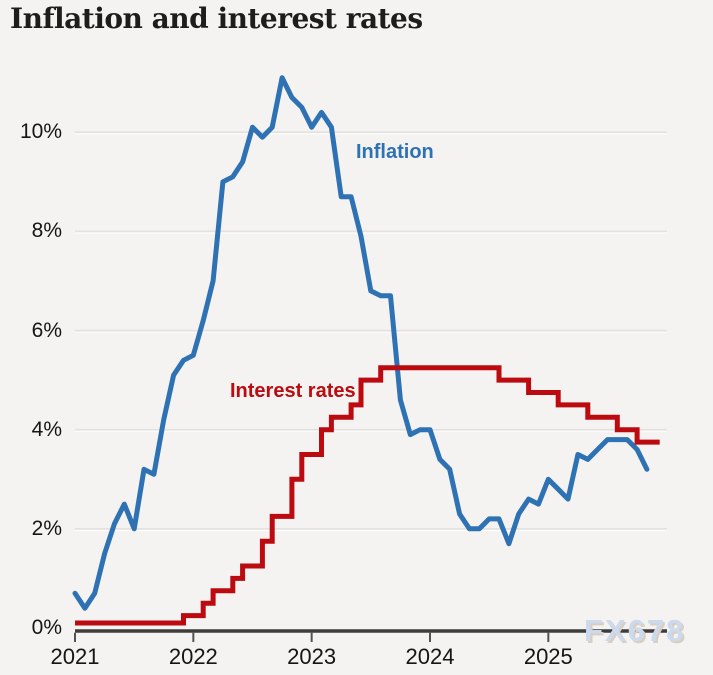 The height and width of the screenshot is (675, 713). Describe the element at coordinates (312, 656) in the screenshot. I see `x-tick-label: 2023` at that location.